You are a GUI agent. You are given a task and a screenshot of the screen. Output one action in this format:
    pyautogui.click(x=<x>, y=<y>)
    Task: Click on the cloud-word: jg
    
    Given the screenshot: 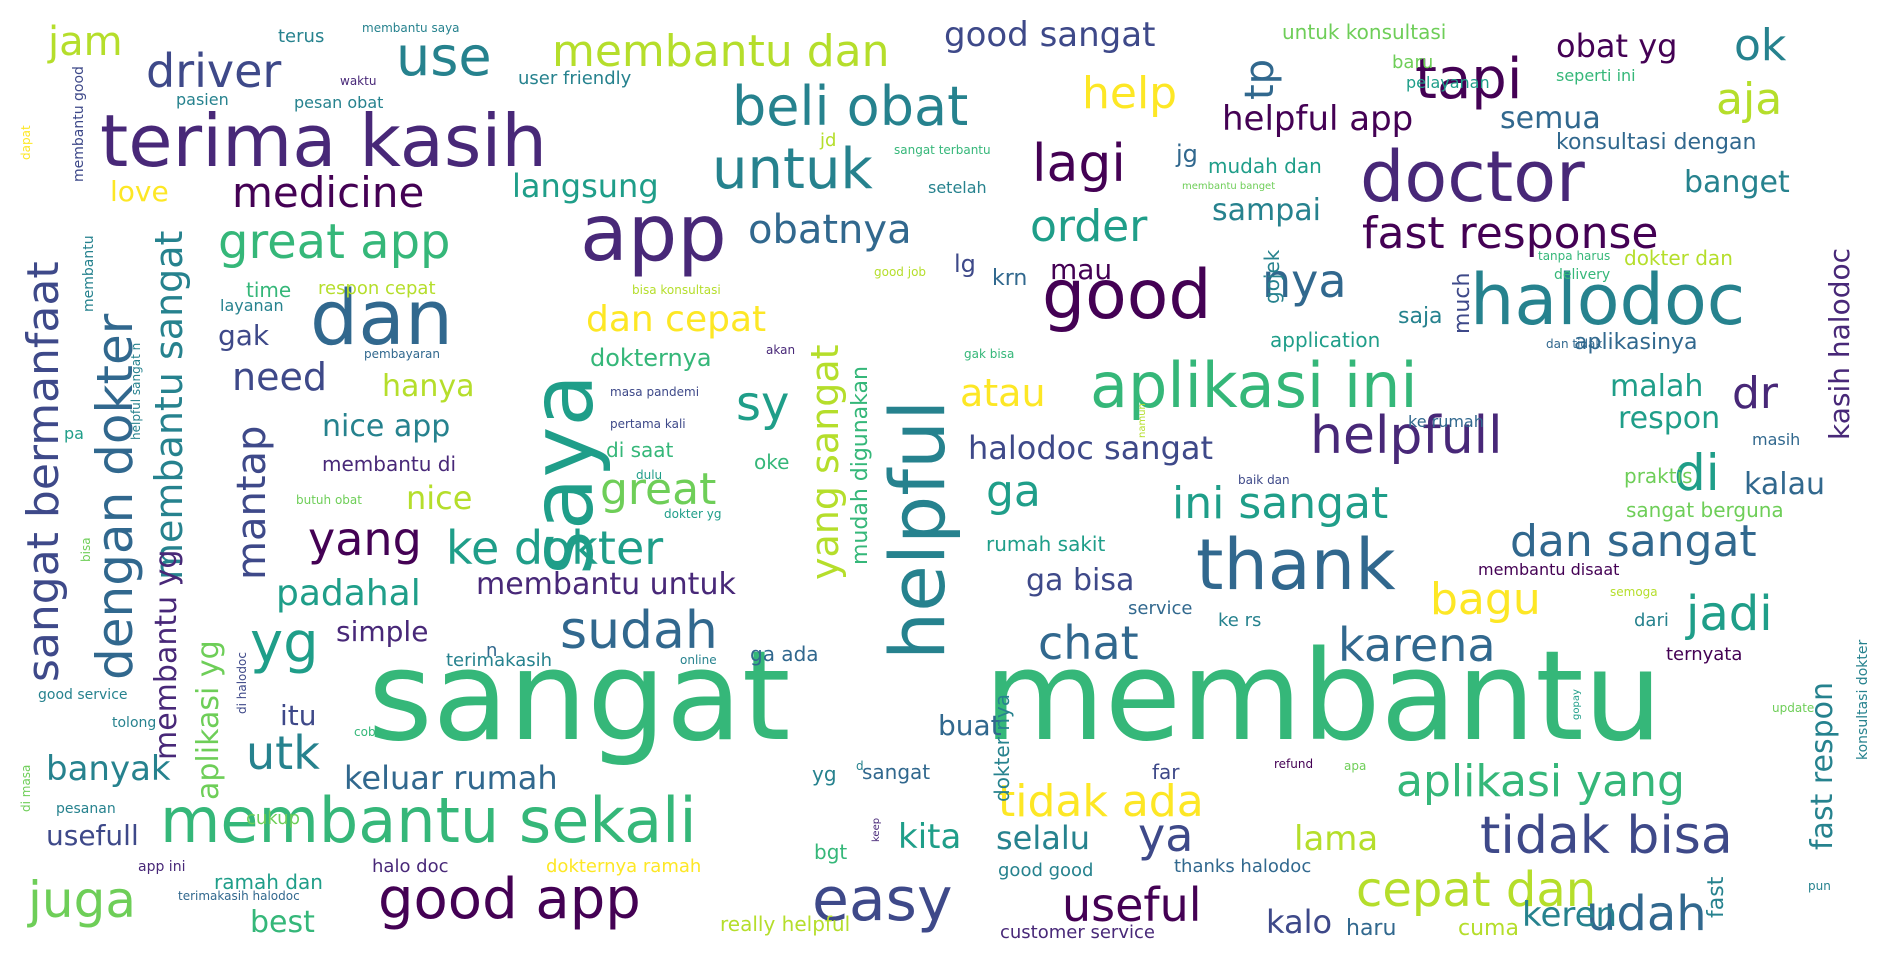 What is the action you would take?
    pyautogui.click(x=1187, y=154)
    